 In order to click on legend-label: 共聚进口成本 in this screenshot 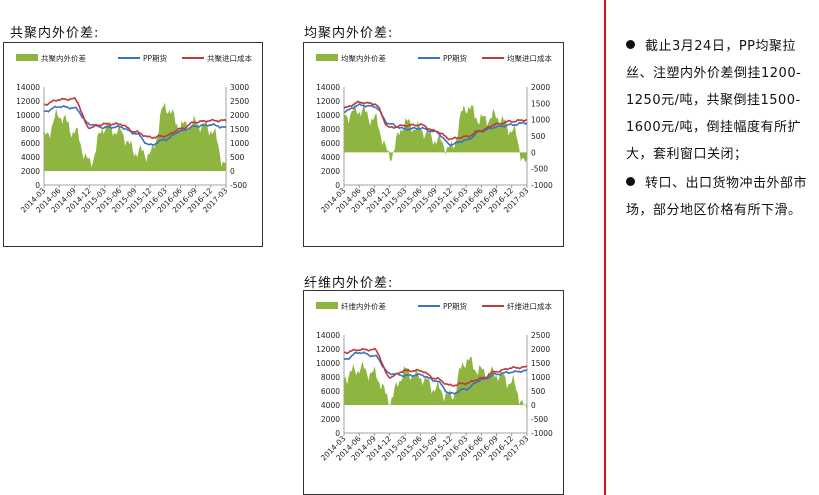, I will do `click(229, 58)`.